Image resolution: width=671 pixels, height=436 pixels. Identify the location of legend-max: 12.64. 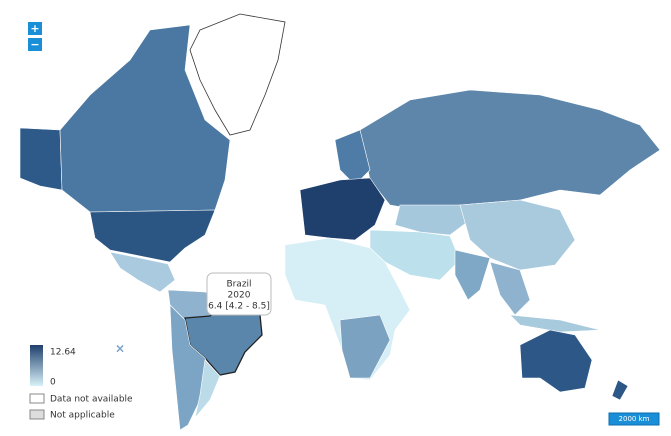
(63, 353).